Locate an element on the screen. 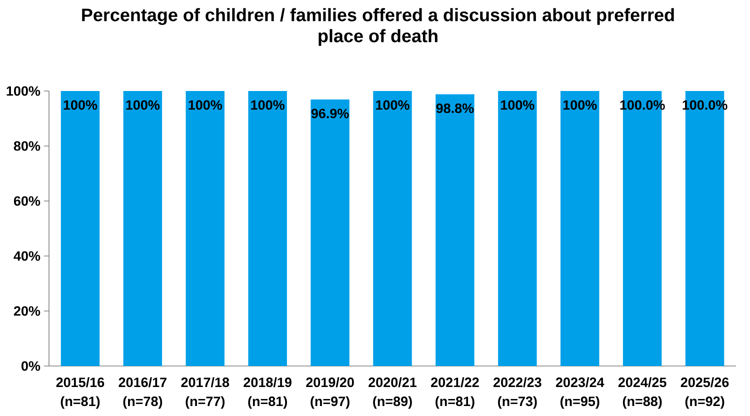 This screenshot has height=416, width=750. y-tick-label: 40% is located at coordinates (27, 256).